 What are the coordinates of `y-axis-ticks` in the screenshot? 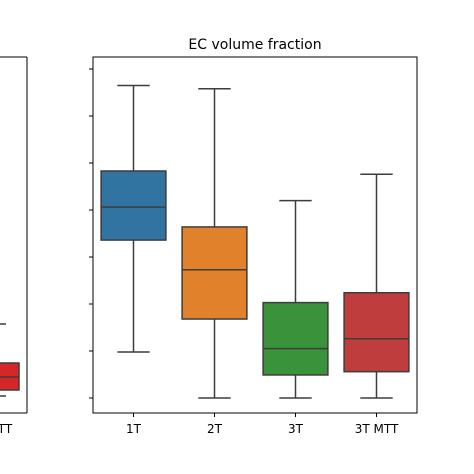 It's located at (91, 233).